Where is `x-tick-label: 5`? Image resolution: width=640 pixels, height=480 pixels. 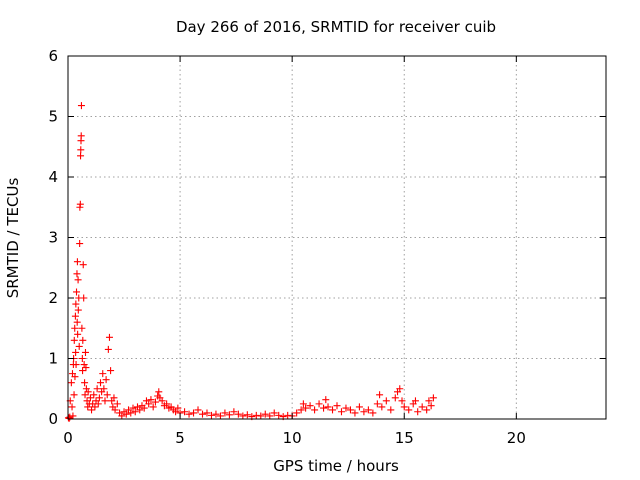
x-tick-label: 5 is located at coordinates (180, 438).